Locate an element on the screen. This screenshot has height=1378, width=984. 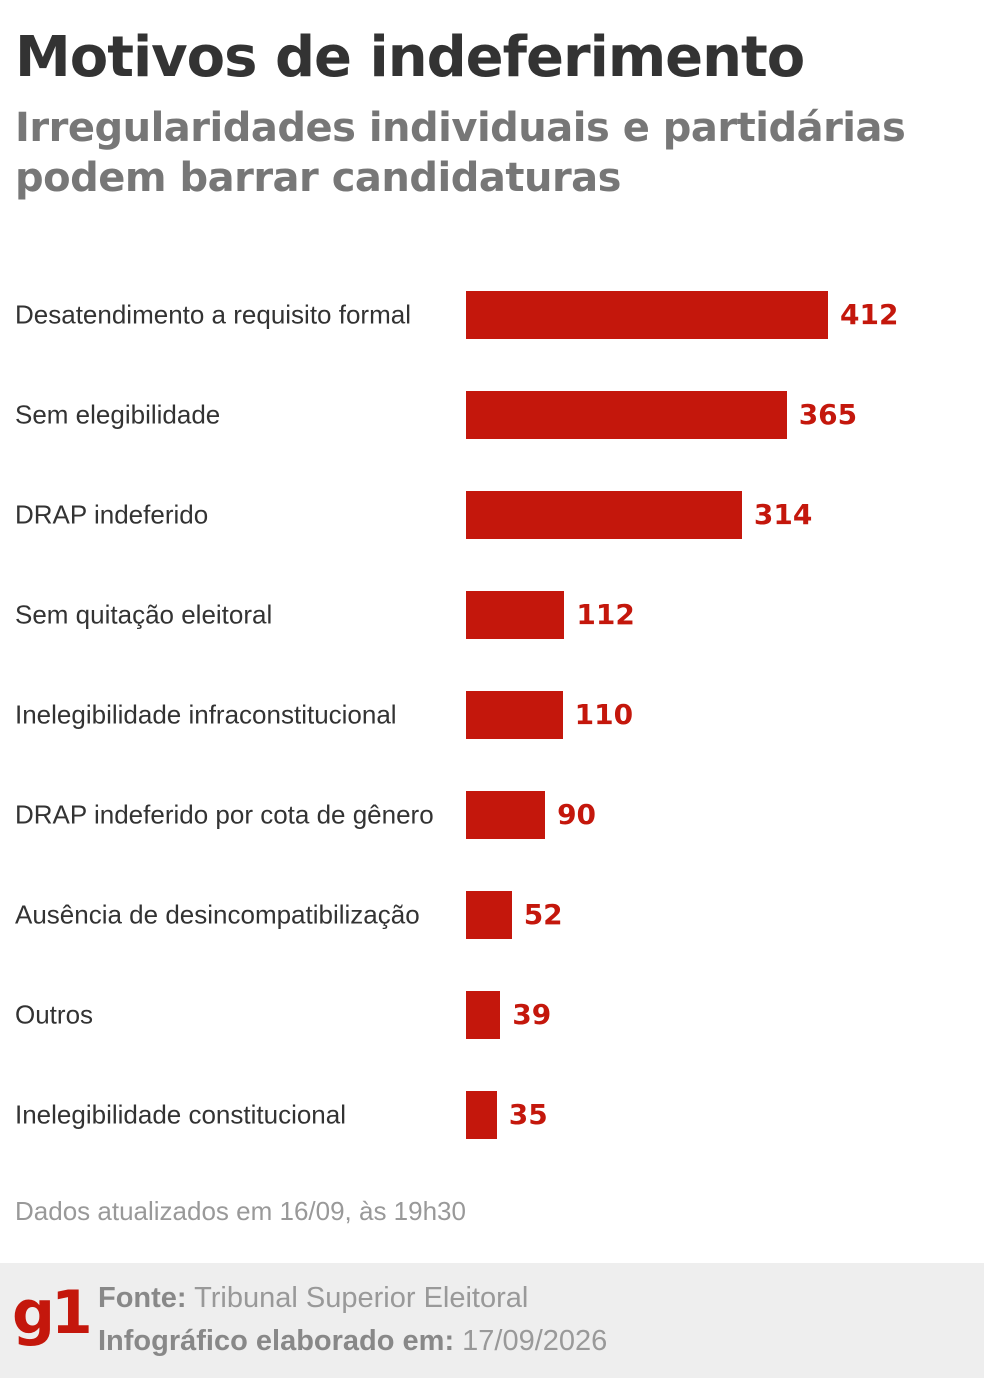
page-title: Motivos de indeferimento is located at coordinates (410, 57).